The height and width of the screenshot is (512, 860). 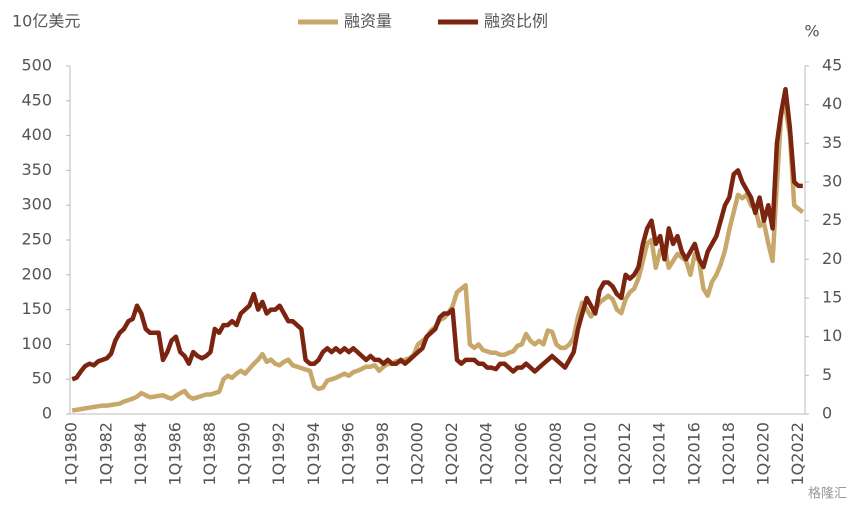 I want to click on x-tick-label: 1Q1996, so click(x=347, y=454).